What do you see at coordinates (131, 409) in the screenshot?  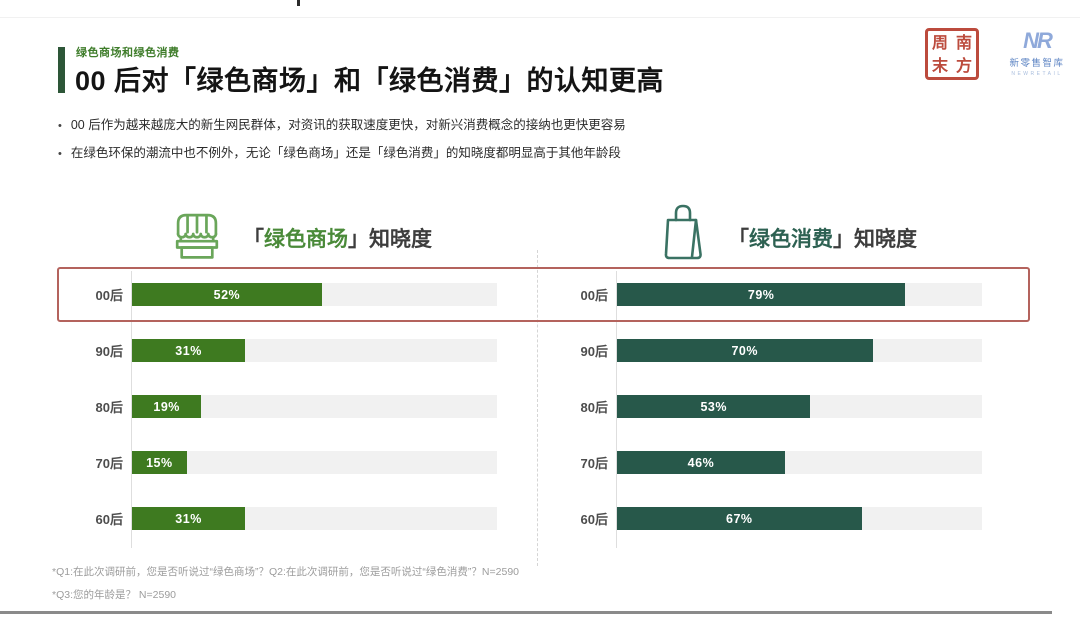 I see `mall-chart-axis` at bounding box center [131, 409].